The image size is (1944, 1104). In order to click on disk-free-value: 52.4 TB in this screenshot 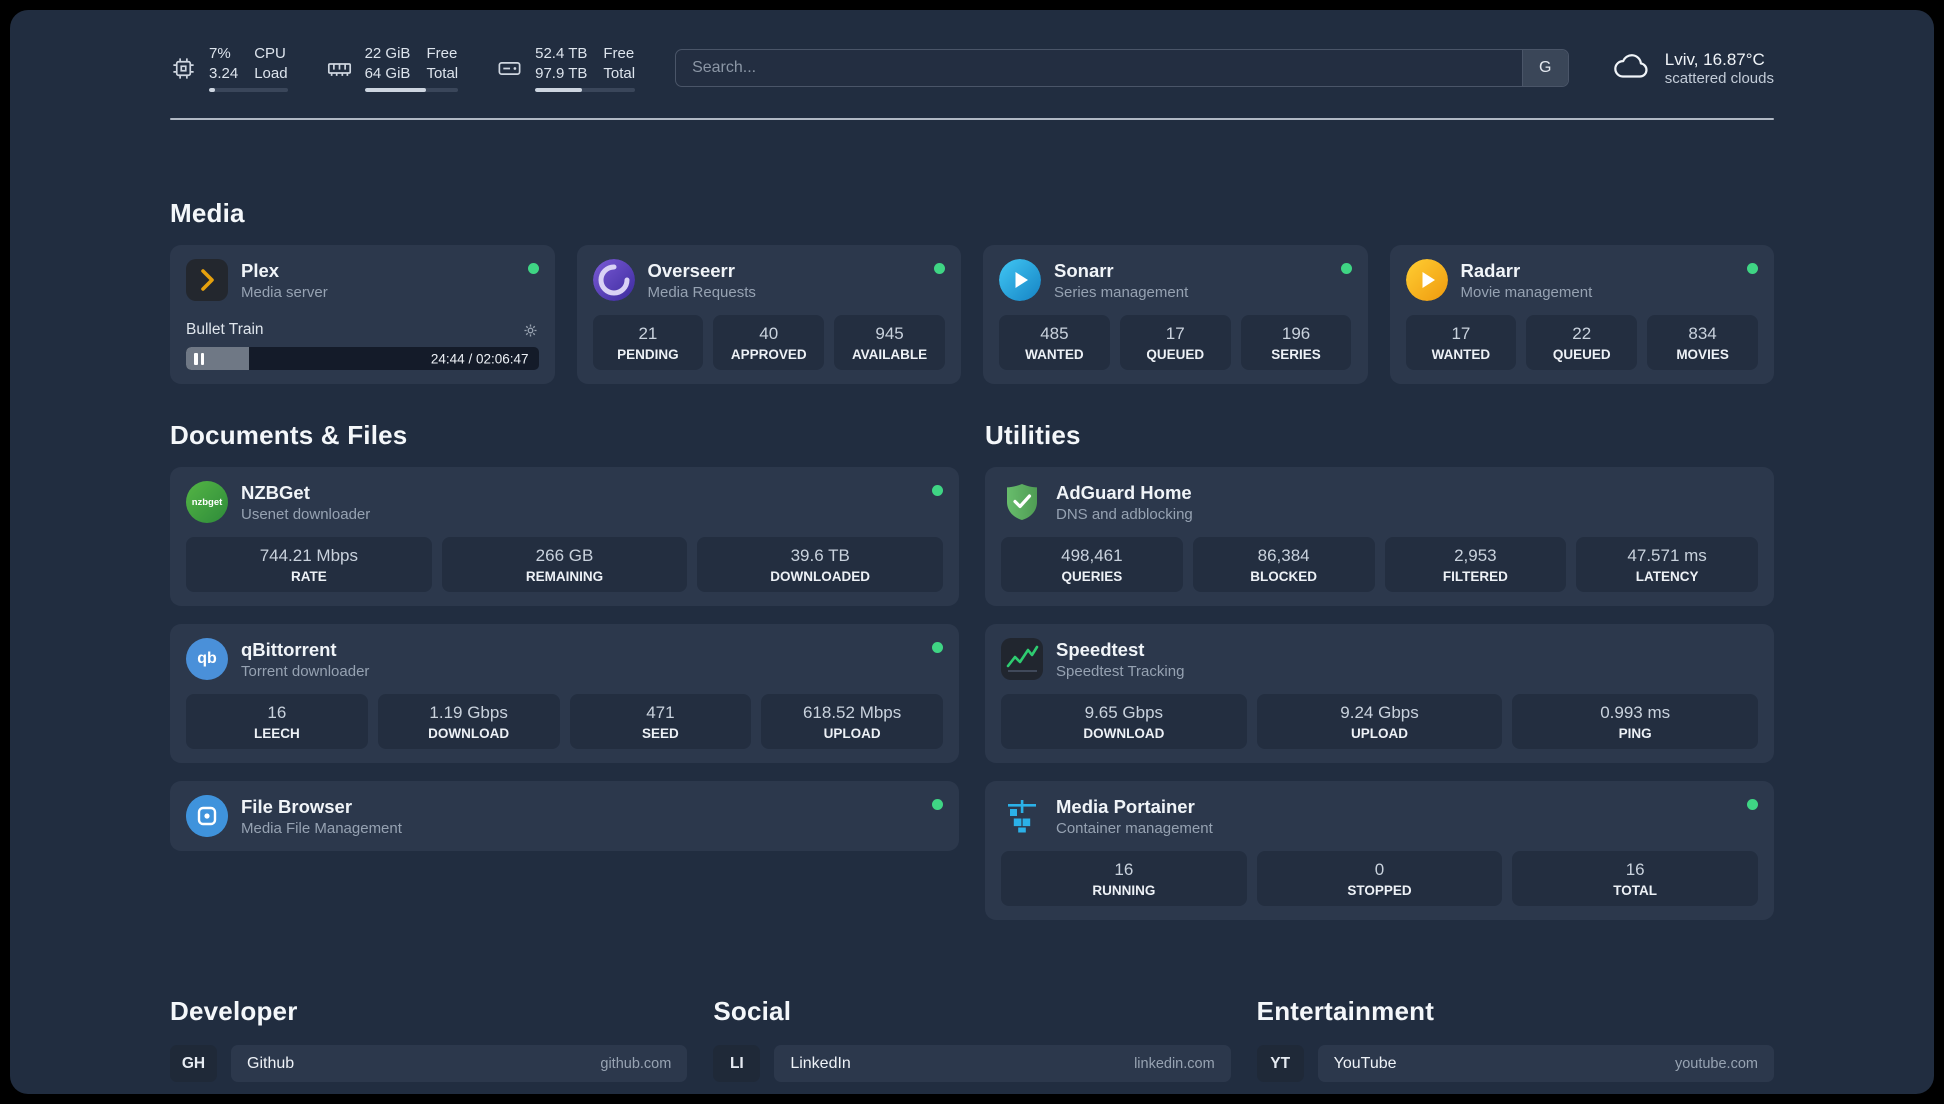, I will do `click(561, 53)`.